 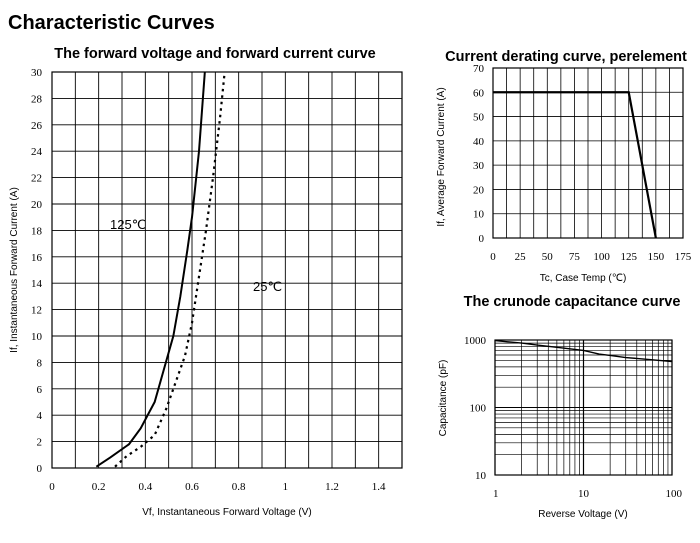 I want to click on derating-curve-grid, so click(x=588, y=153).